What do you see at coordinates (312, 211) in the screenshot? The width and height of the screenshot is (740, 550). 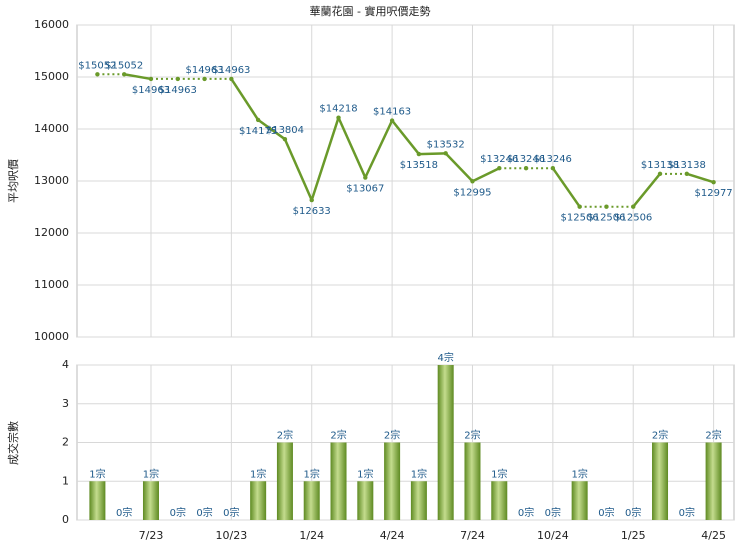 I see `data-label: $12633` at bounding box center [312, 211].